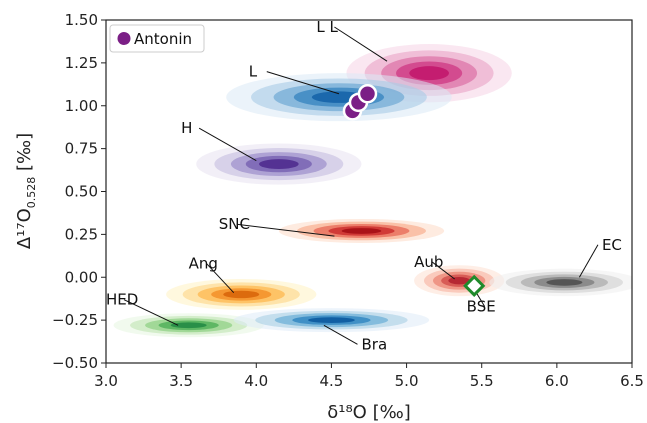  What do you see at coordinates (414, 190) in the screenshot?
I see `markers-layer` at bounding box center [414, 190].